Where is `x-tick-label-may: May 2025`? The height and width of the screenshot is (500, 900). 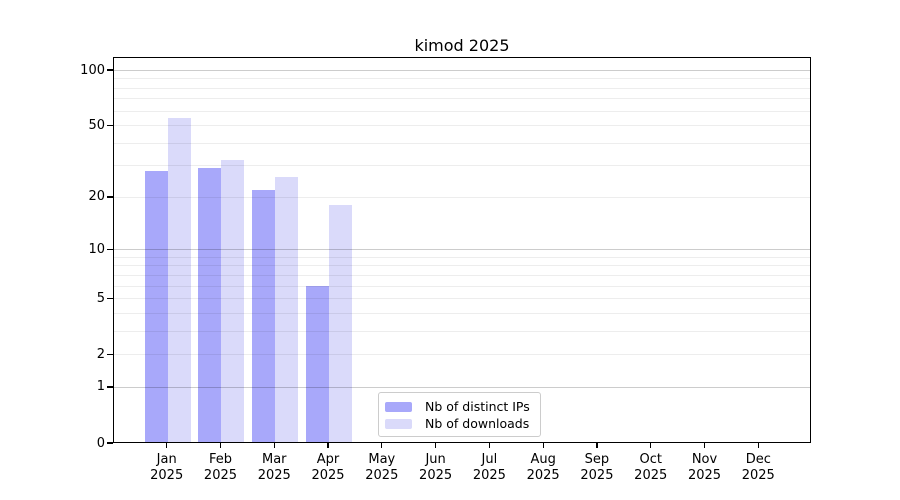 x-tick-label-may: May 2025 is located at coordinates (382, 467).